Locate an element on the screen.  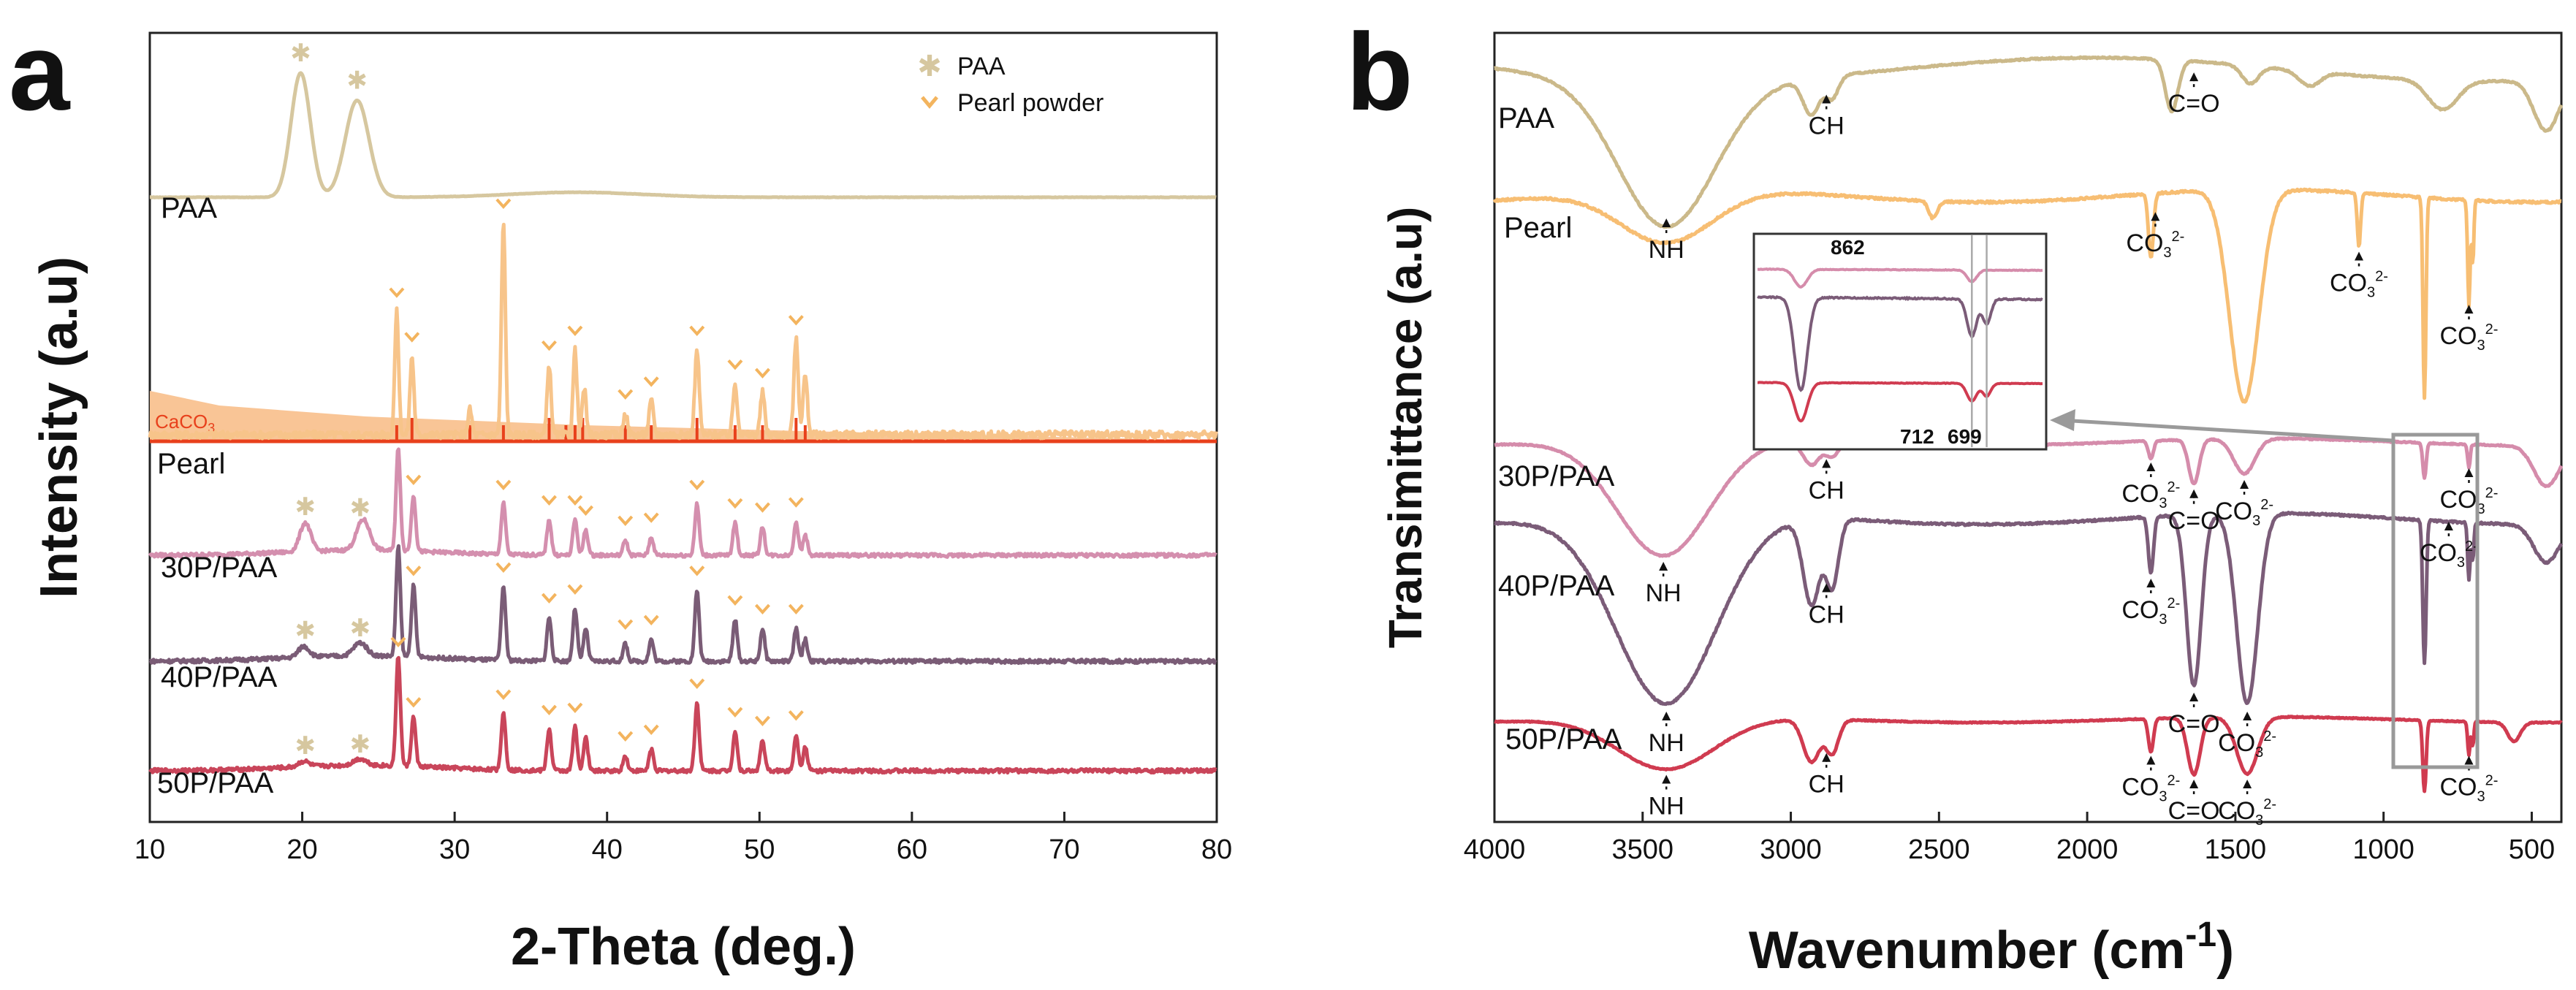
a-x-tick-label-50: 50 is located at coordinates (760, 849).